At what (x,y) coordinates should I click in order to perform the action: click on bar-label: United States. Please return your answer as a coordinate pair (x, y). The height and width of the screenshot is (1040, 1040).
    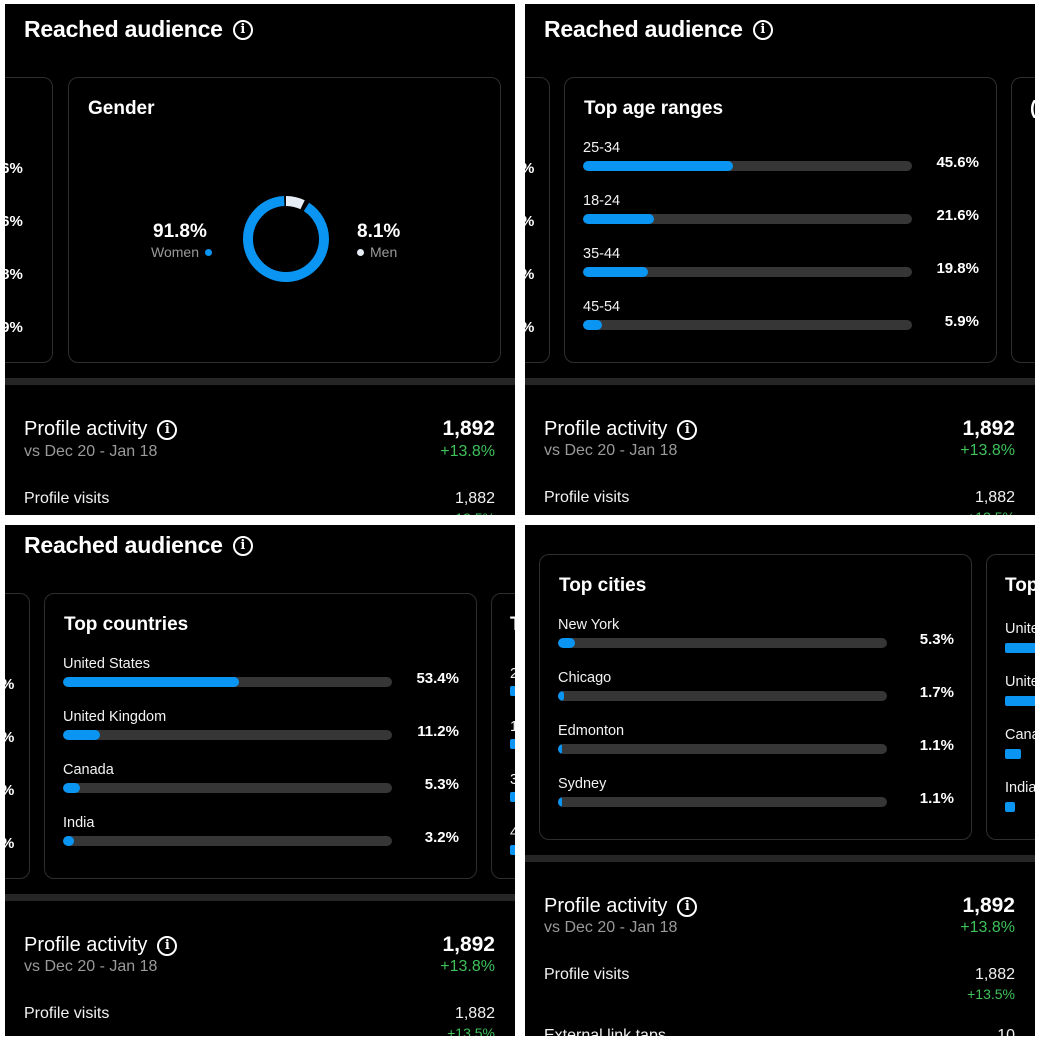
    Looking at the image, I should click on (107, 664).